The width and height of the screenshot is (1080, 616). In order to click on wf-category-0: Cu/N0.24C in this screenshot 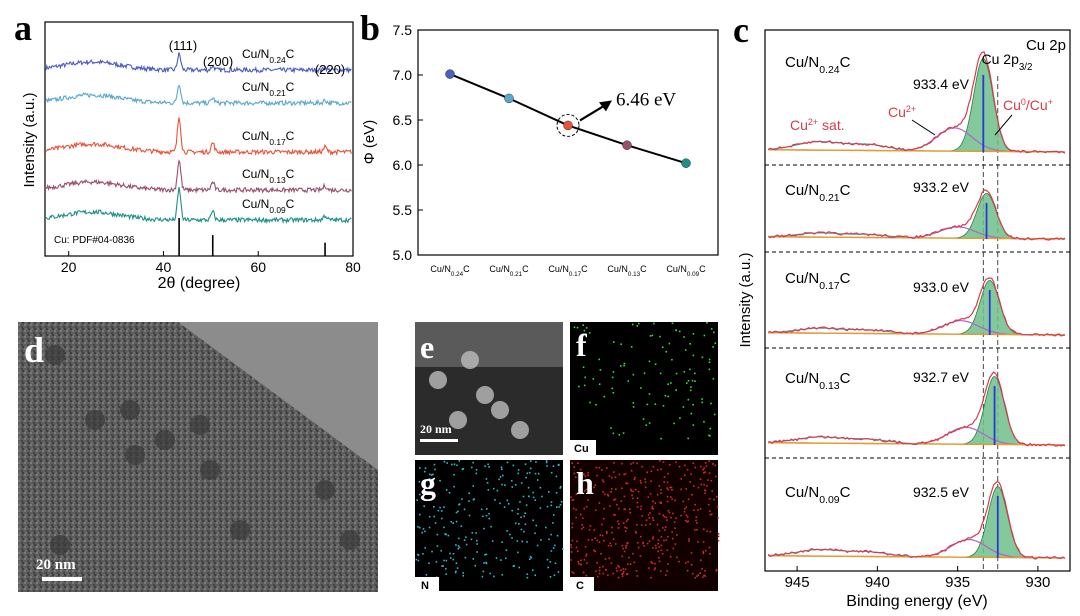, I will do `click(450, 271)`.